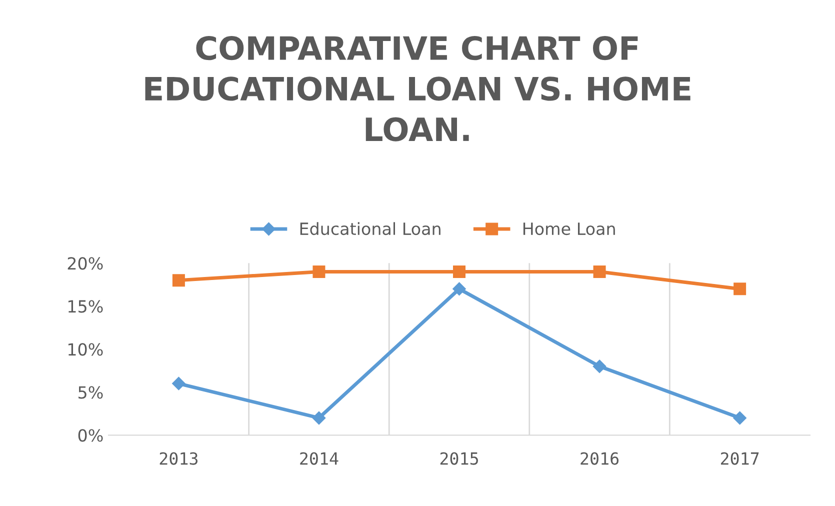 This screenshot has width=835, height=506. I want to click on y-tick-label: 20%, so click(85, 263).